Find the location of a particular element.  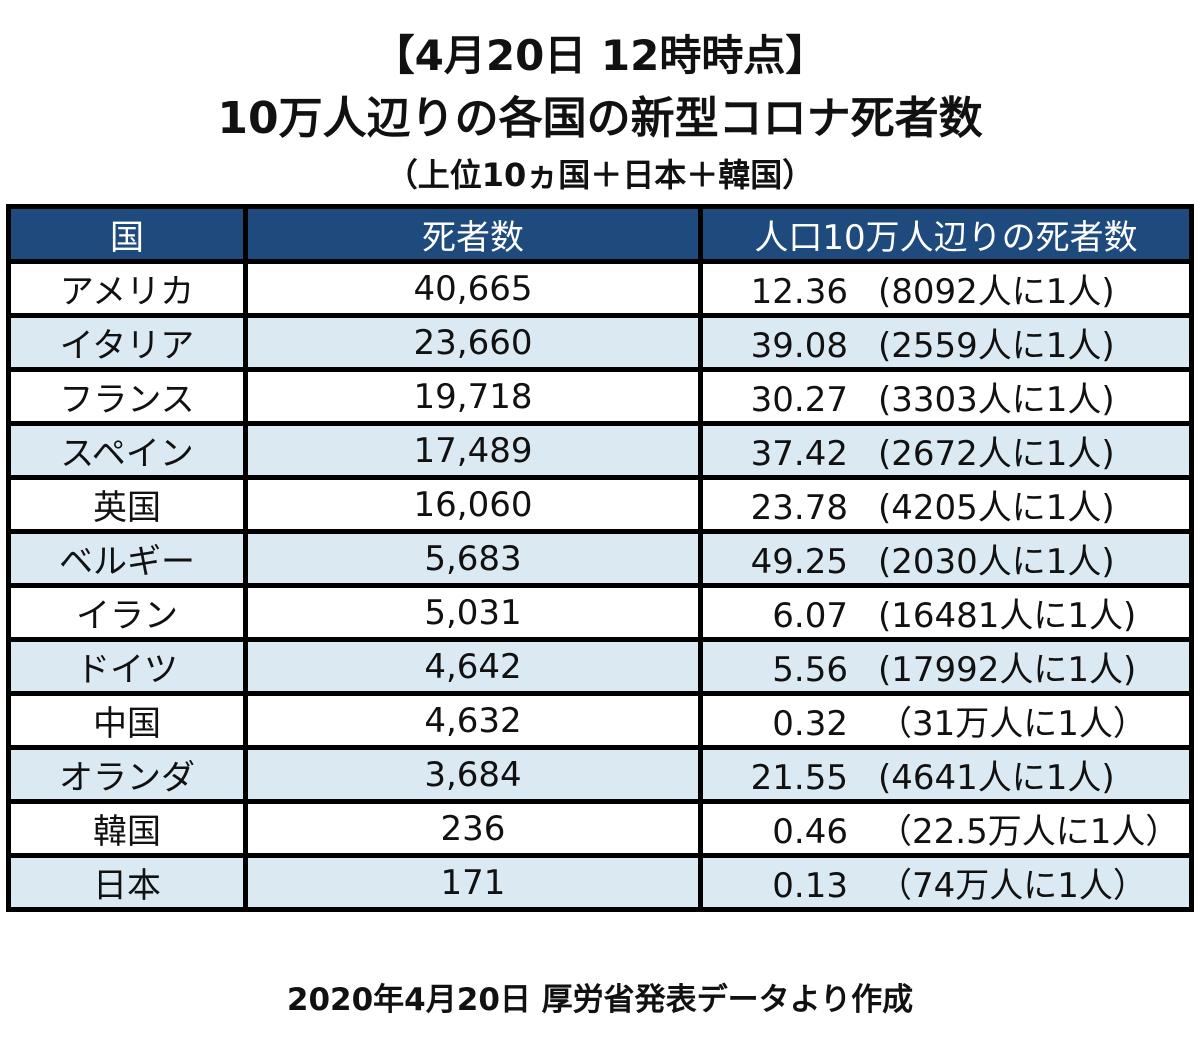

country-cell: ベルギー is located at coordinates (127, 558).